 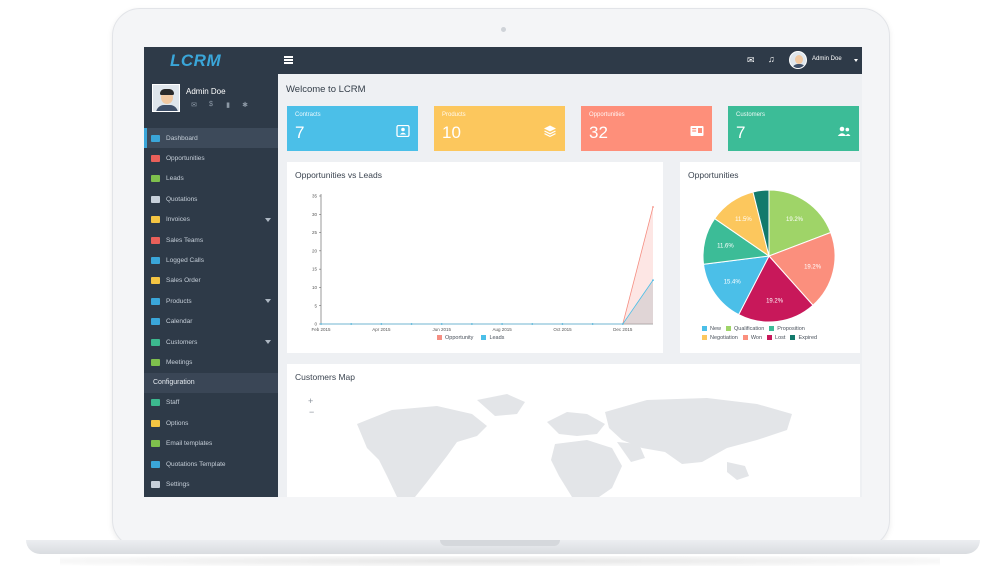 What do you see at coordinates (745, 329) in the screenshot?
I see `legend-item: Qualification` at bounding box center [745, 329].